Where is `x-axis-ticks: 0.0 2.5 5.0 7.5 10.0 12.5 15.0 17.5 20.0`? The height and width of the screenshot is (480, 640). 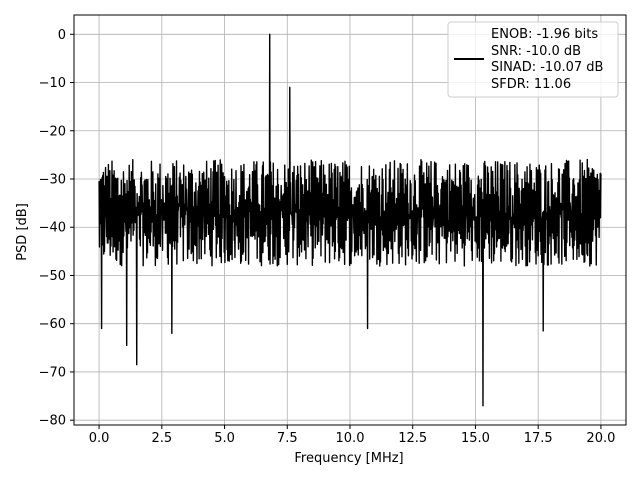 x-axis-ticks: 0.0 2.5 5.0 7.5 10.0 12.5 15.0 17.5 20.0 is located at coordinates (352, 435).